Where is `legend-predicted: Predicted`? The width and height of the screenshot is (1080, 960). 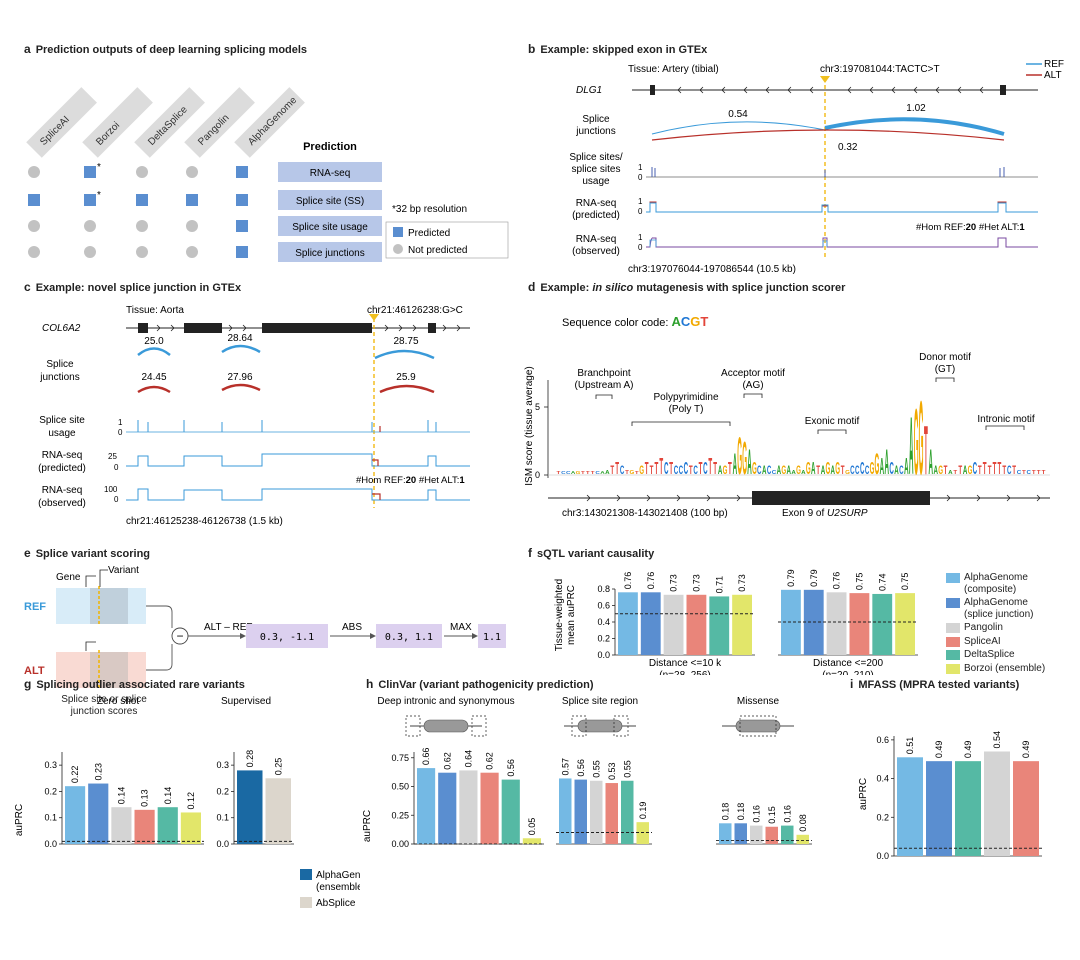 legend-predicted: Predicted is located at coordinates (429, 233).